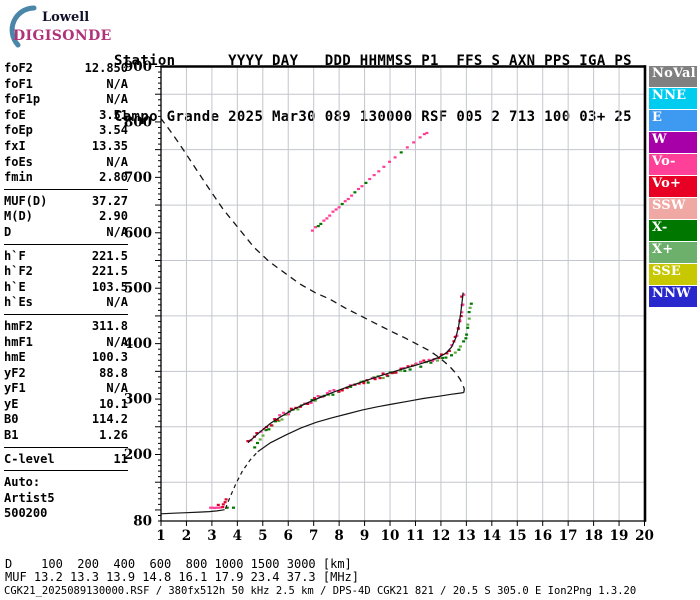 The width and height of the screenshot is (700, 600). Describe the element at coordinates (18, 83) in the screenshot. I see `param-label: foF1` at that location.